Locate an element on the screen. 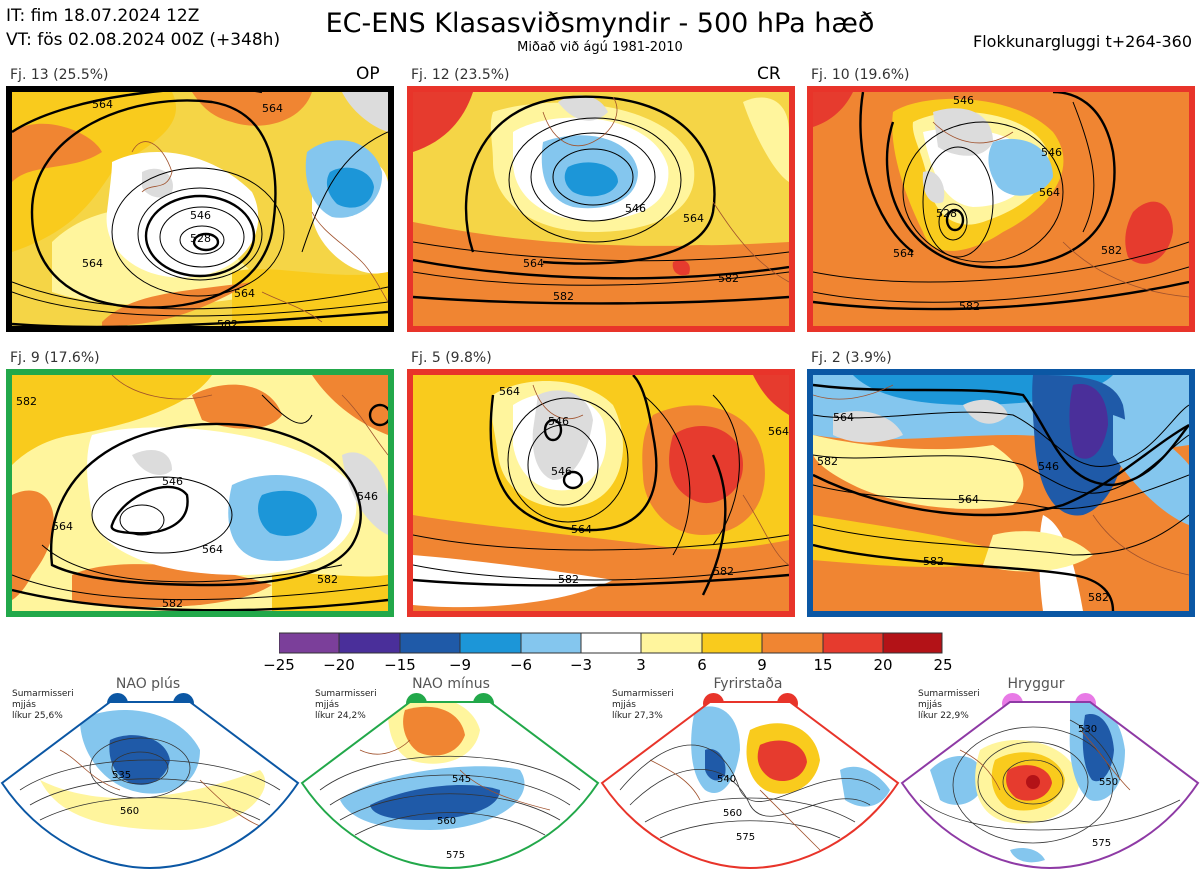 The image size is (1200, 871). cluster-map-1: 564 564 564 546 528 564 582 is located at coordinates (200, 209).